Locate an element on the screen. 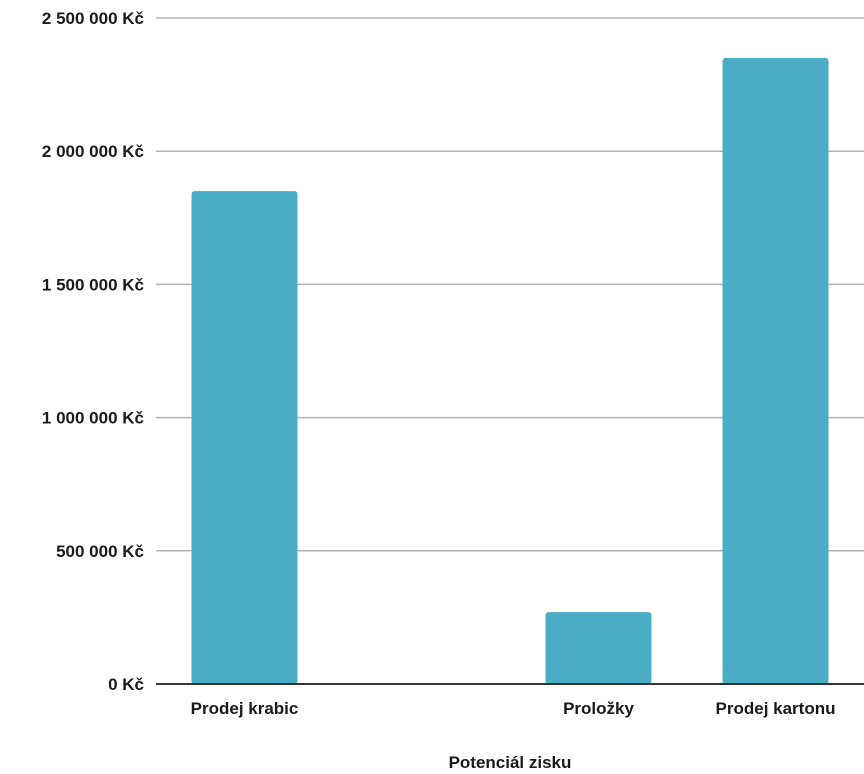 This screenshot has height=774, width=864. y-tick-label: 2 500 000 Kč is located at coordinates (93, 18).